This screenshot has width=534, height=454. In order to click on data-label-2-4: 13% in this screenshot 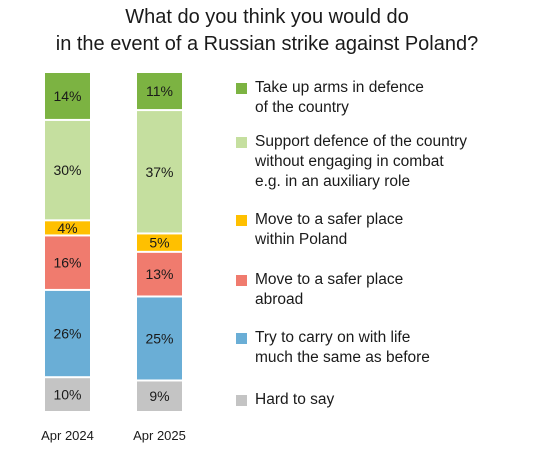, I will do `click(159, 274)`.